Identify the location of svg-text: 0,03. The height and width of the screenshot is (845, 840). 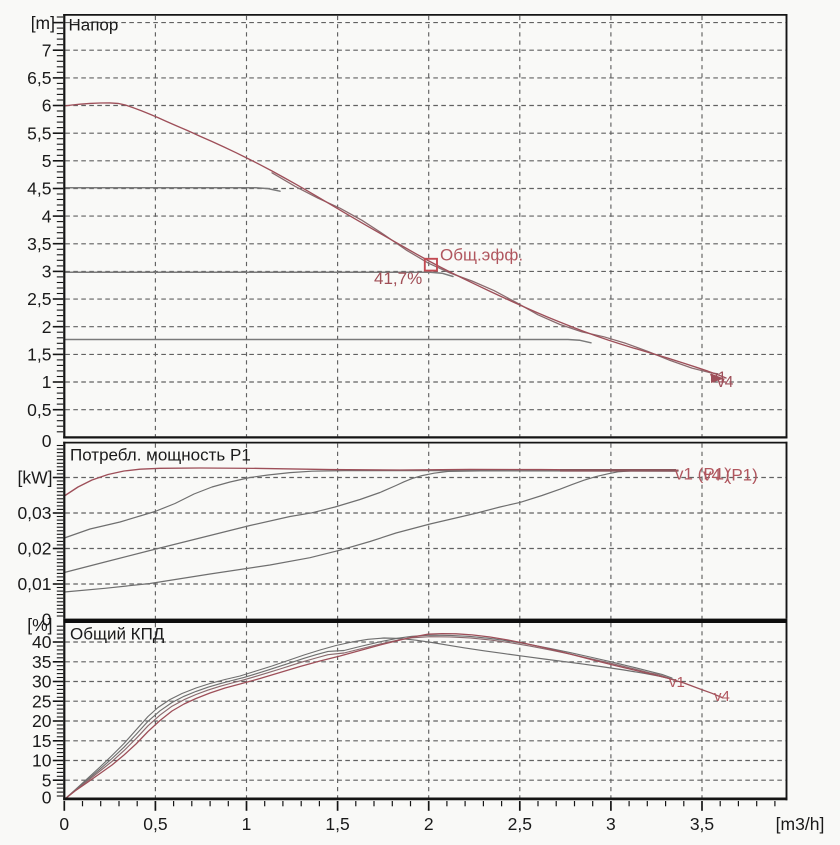
(34, 513).